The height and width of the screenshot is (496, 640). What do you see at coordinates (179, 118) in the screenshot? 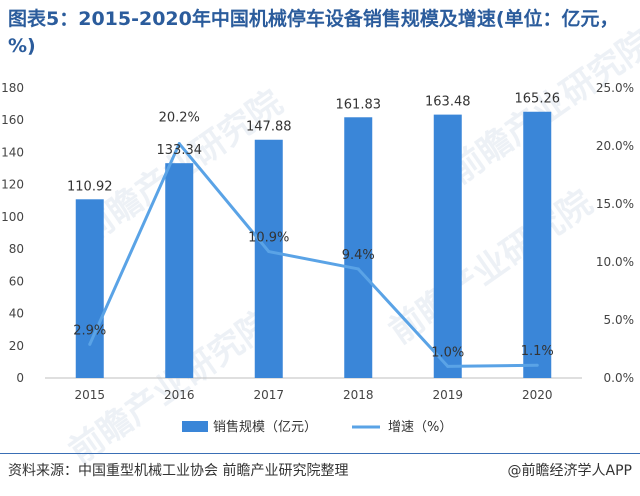
I see `line-value-label: 20.2%` at bounding box center [179, 118].